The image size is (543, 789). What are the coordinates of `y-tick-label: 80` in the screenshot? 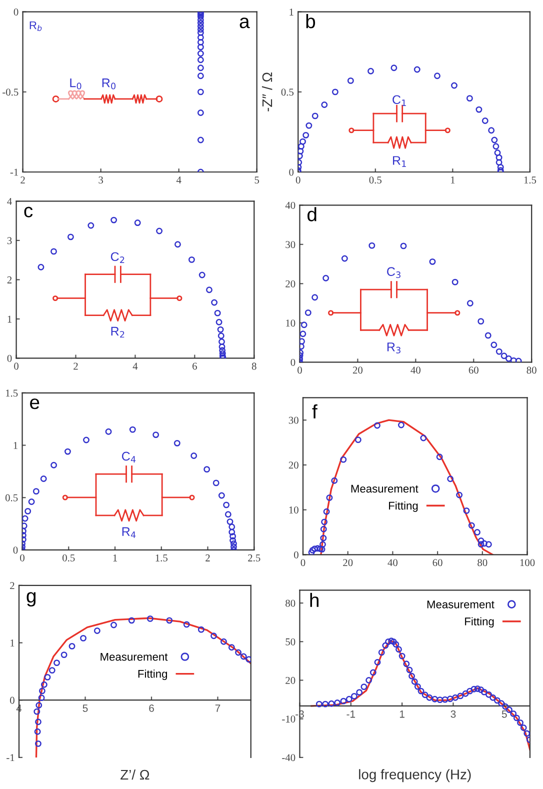 It's located at (291, 603).